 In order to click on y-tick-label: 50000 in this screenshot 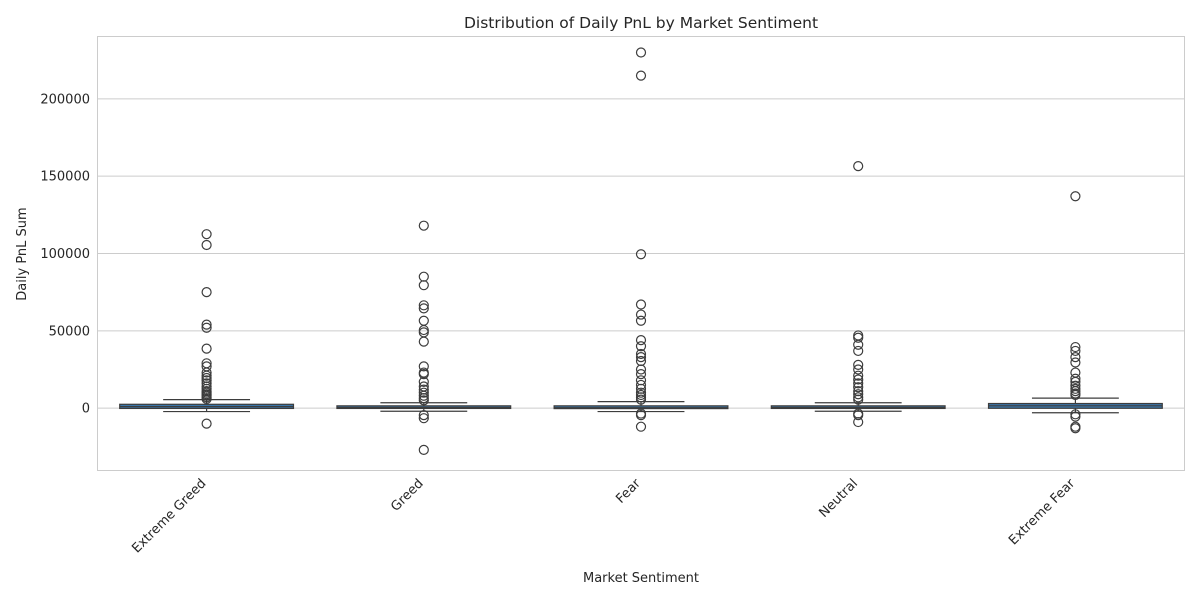, I will do `click(69, 331)`.